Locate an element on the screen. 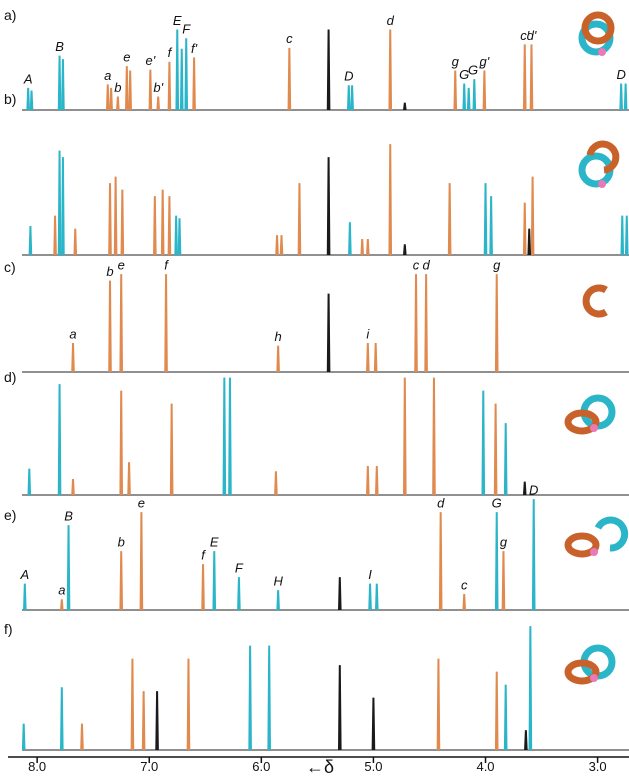  peak-label: h is located at coordinates (278, 336).